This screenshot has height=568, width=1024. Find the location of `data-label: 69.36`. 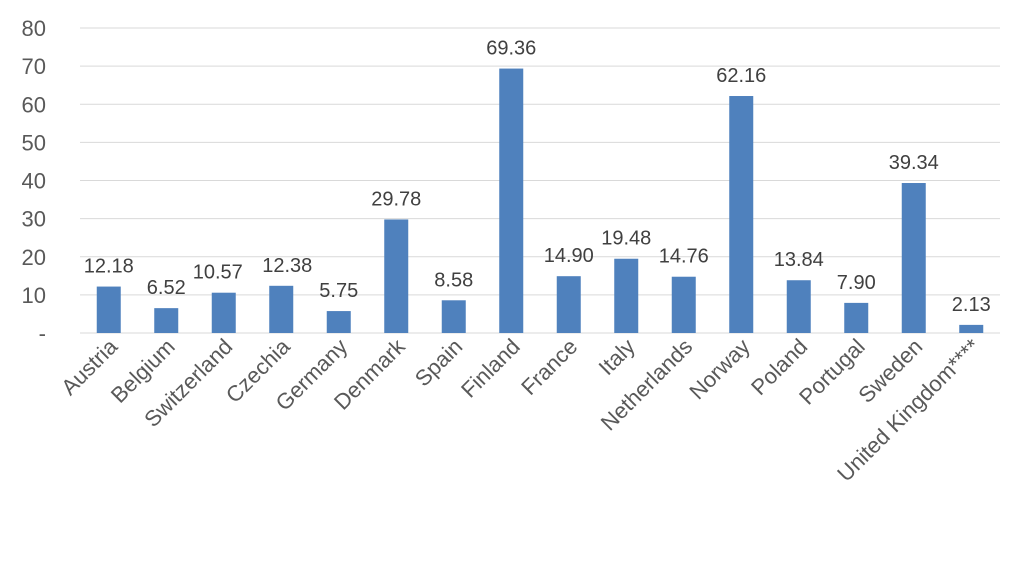

data-label: 69.36 is located at coordinates (511, 49).